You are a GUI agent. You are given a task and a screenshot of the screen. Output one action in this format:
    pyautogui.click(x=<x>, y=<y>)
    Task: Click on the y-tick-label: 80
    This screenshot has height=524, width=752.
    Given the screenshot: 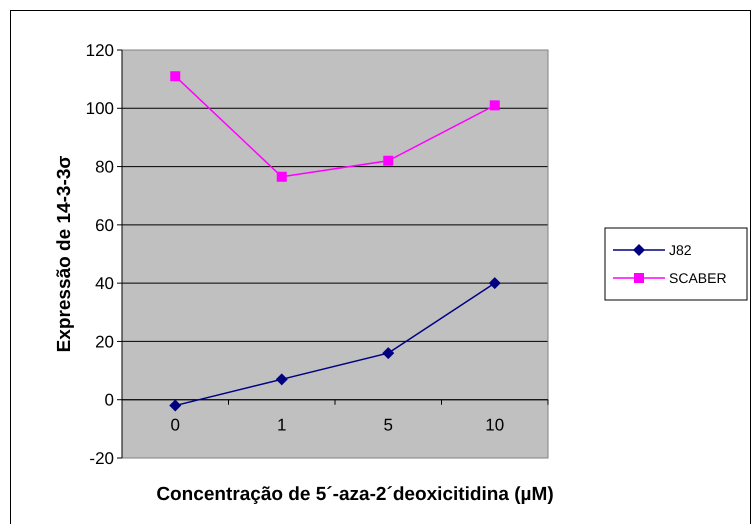 What is the action you would take?
    pyautogui.click(x=104, y=167)
    